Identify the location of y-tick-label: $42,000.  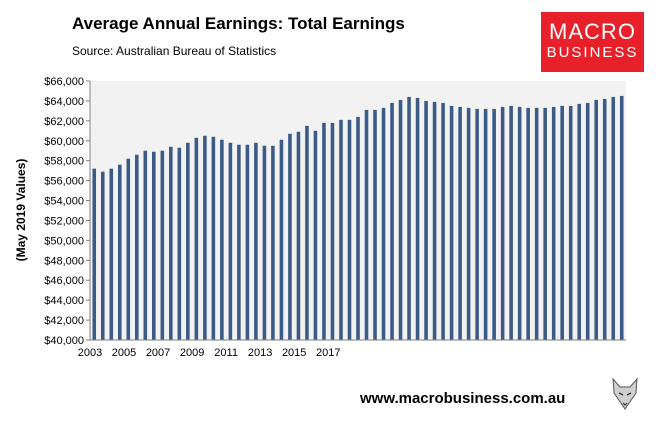
(64, 321).